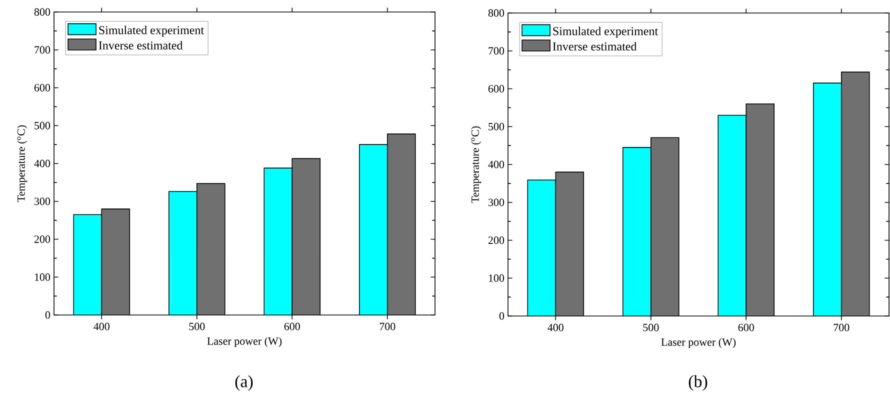  I want to click on text: (a), so click(244, 383).